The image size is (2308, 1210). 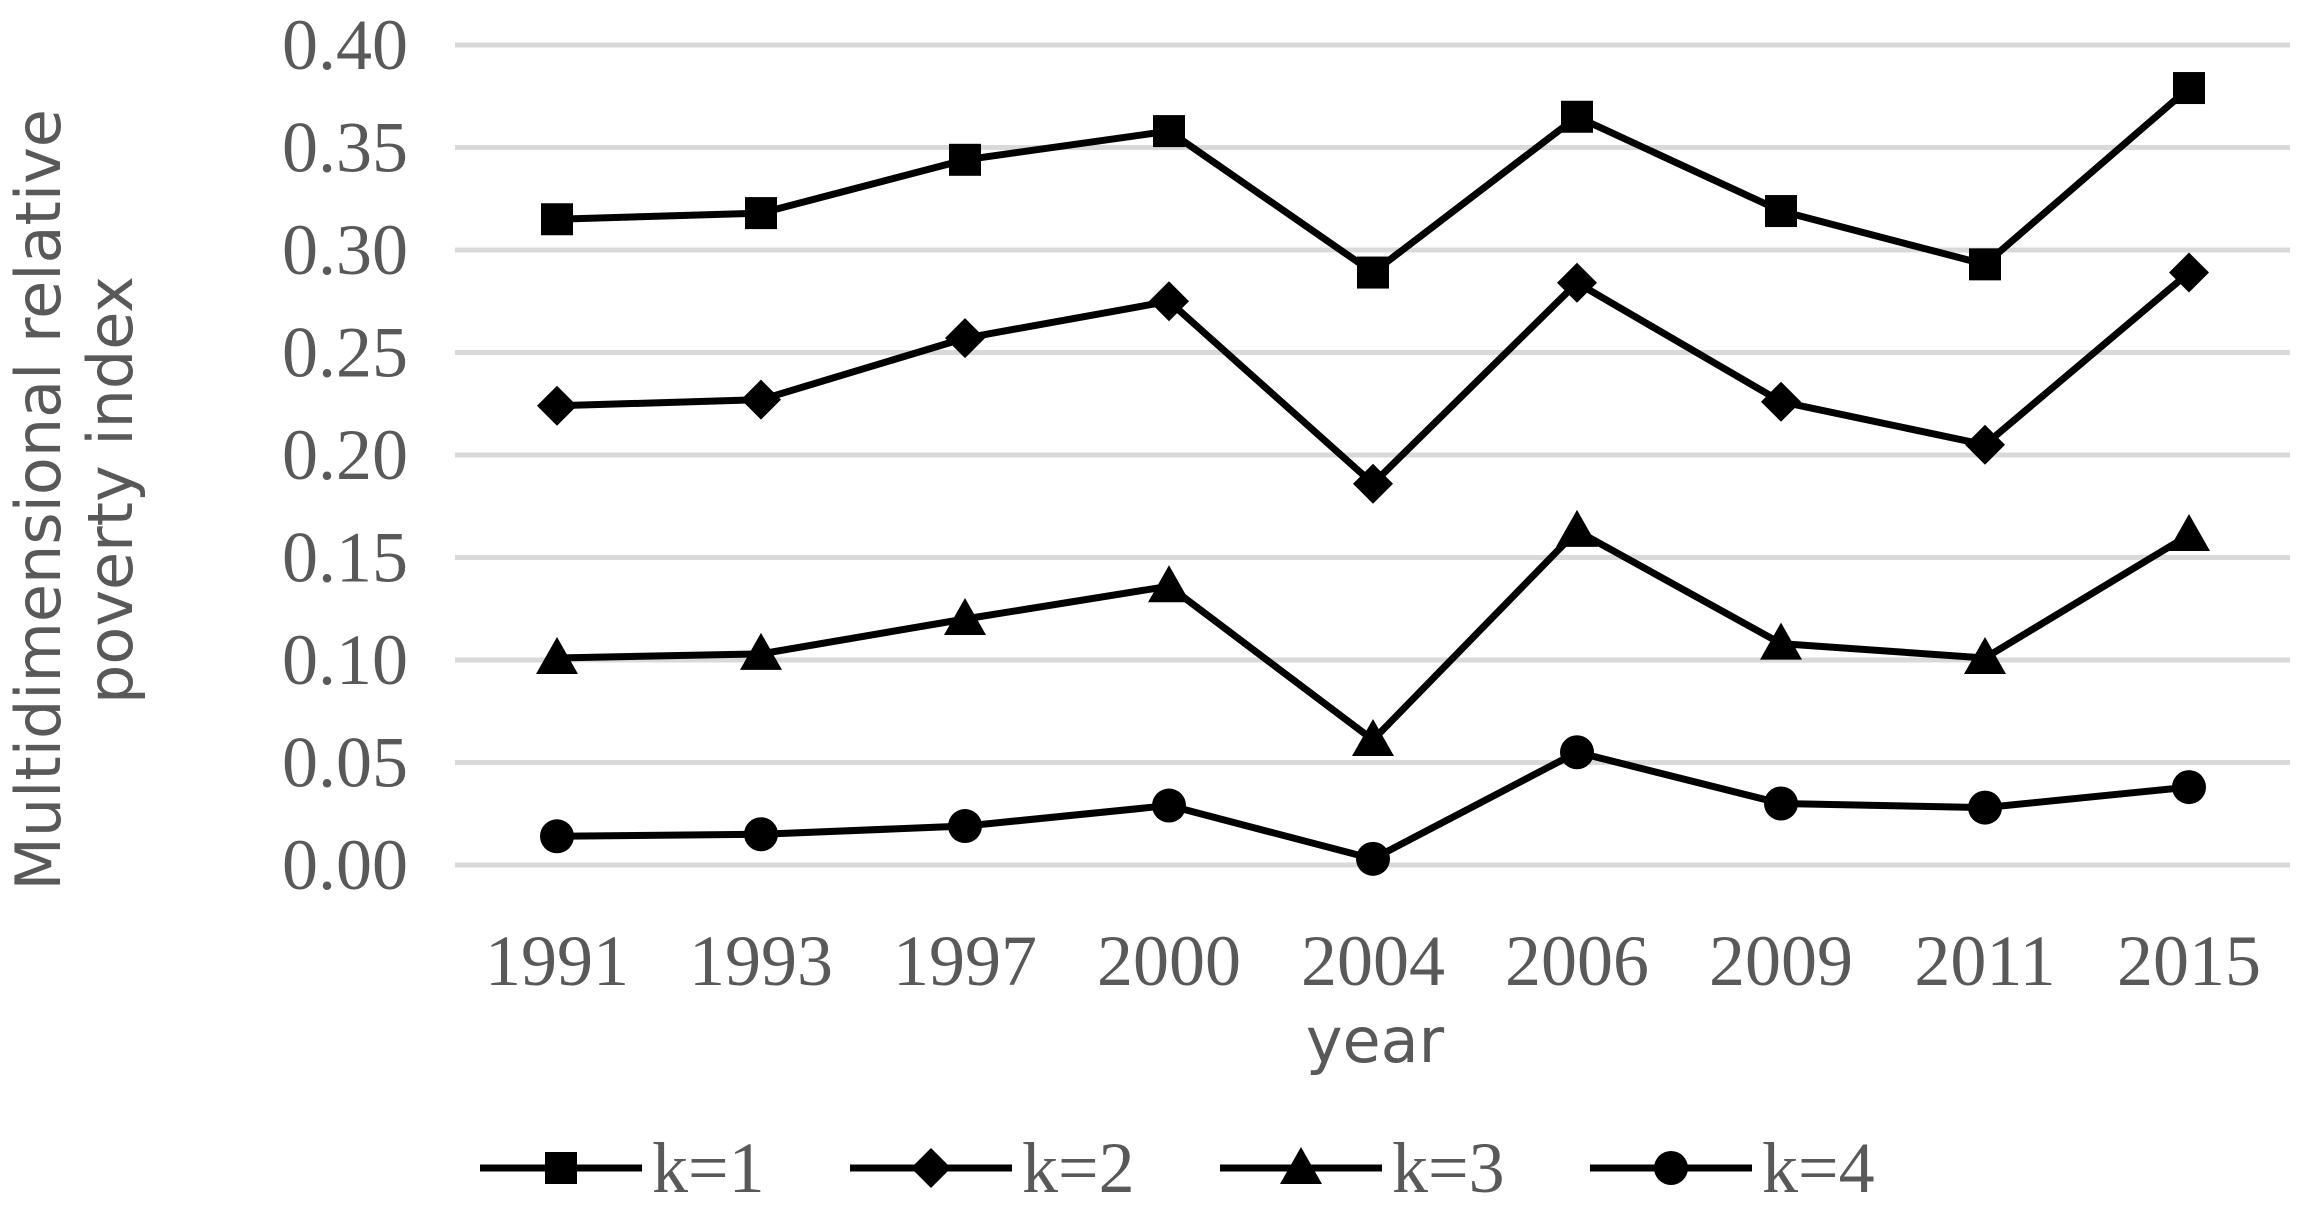 What do you see at coordinates (1732, 1168) in the screenshot?
I see `legend-item: k=4` at bounding box center [1732, 1168].